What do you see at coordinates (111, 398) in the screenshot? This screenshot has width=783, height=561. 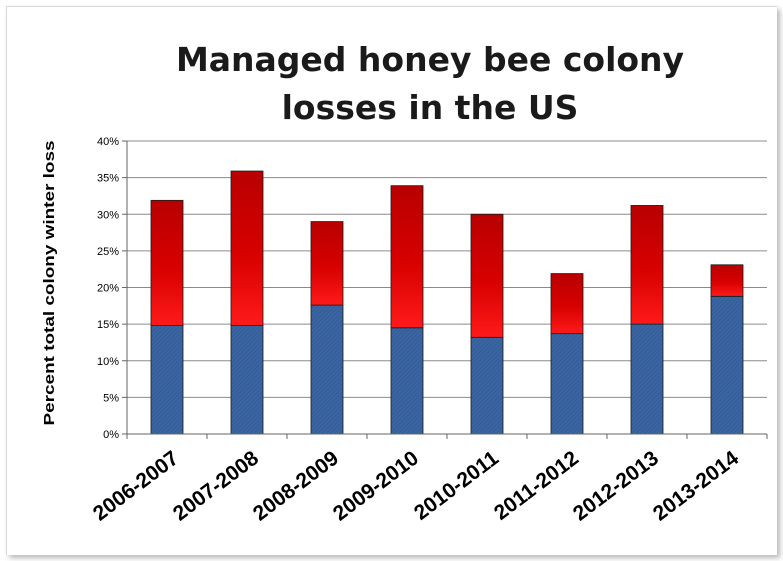 I see `y-tick-label: 5%` at bounding box center [111, 398].